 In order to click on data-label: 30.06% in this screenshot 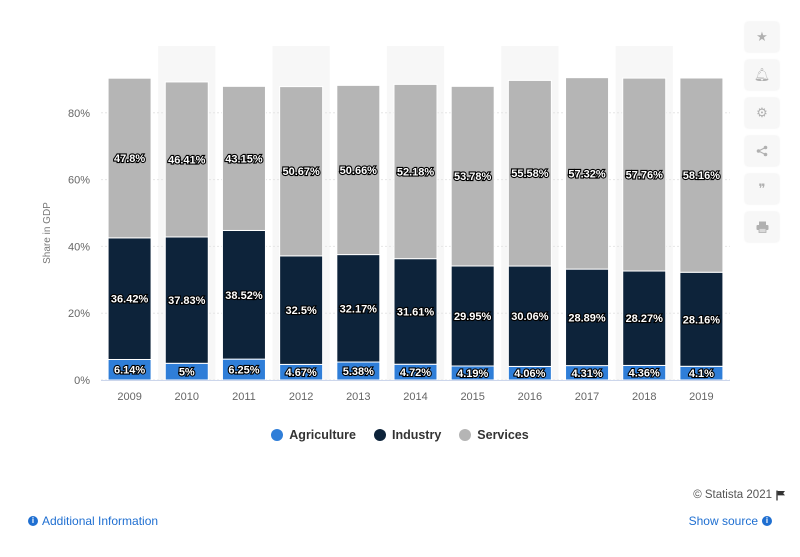, I will do `click(530, 317)`.